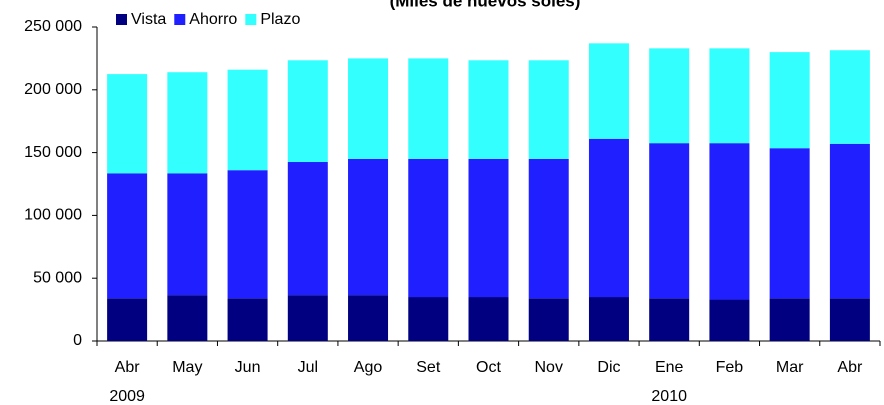 This screenshot has width=884, height=405. What do you see at coordinates (53, 26) in the screenshot?
I see `y-tick-label: 250 000` at bounding box center [53, 26].